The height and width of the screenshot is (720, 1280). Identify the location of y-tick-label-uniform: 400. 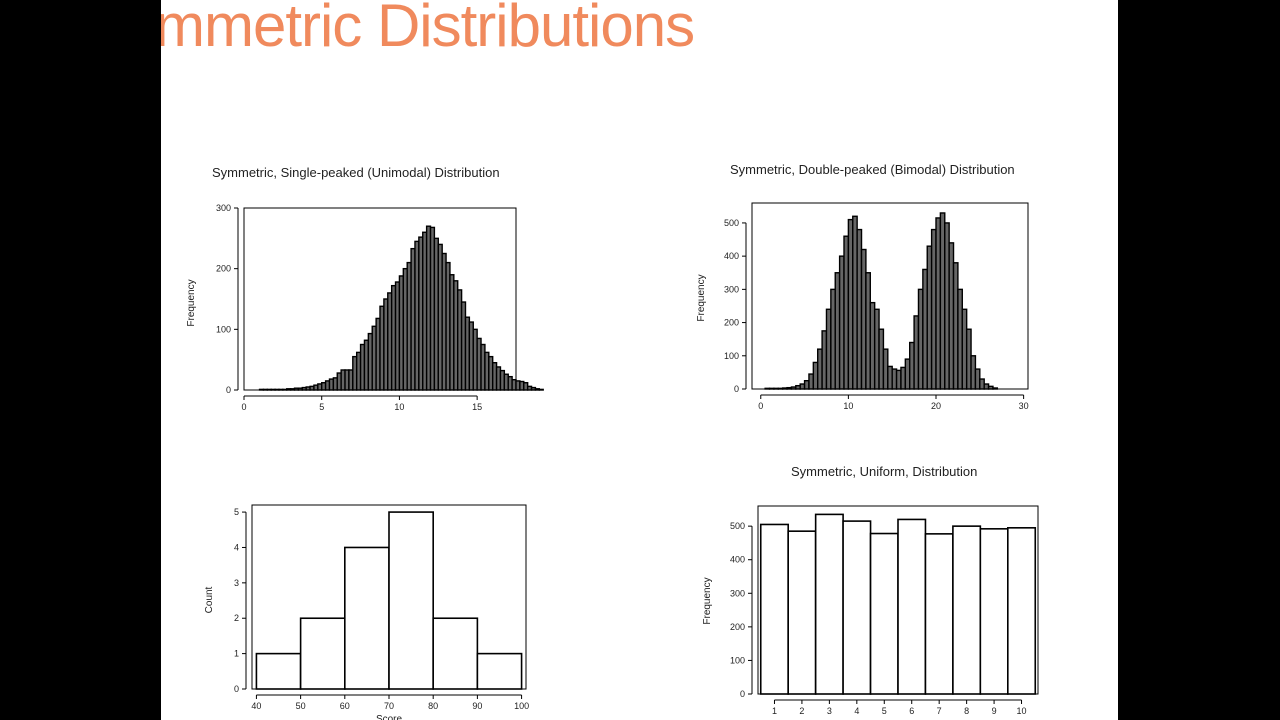
(737, 560).